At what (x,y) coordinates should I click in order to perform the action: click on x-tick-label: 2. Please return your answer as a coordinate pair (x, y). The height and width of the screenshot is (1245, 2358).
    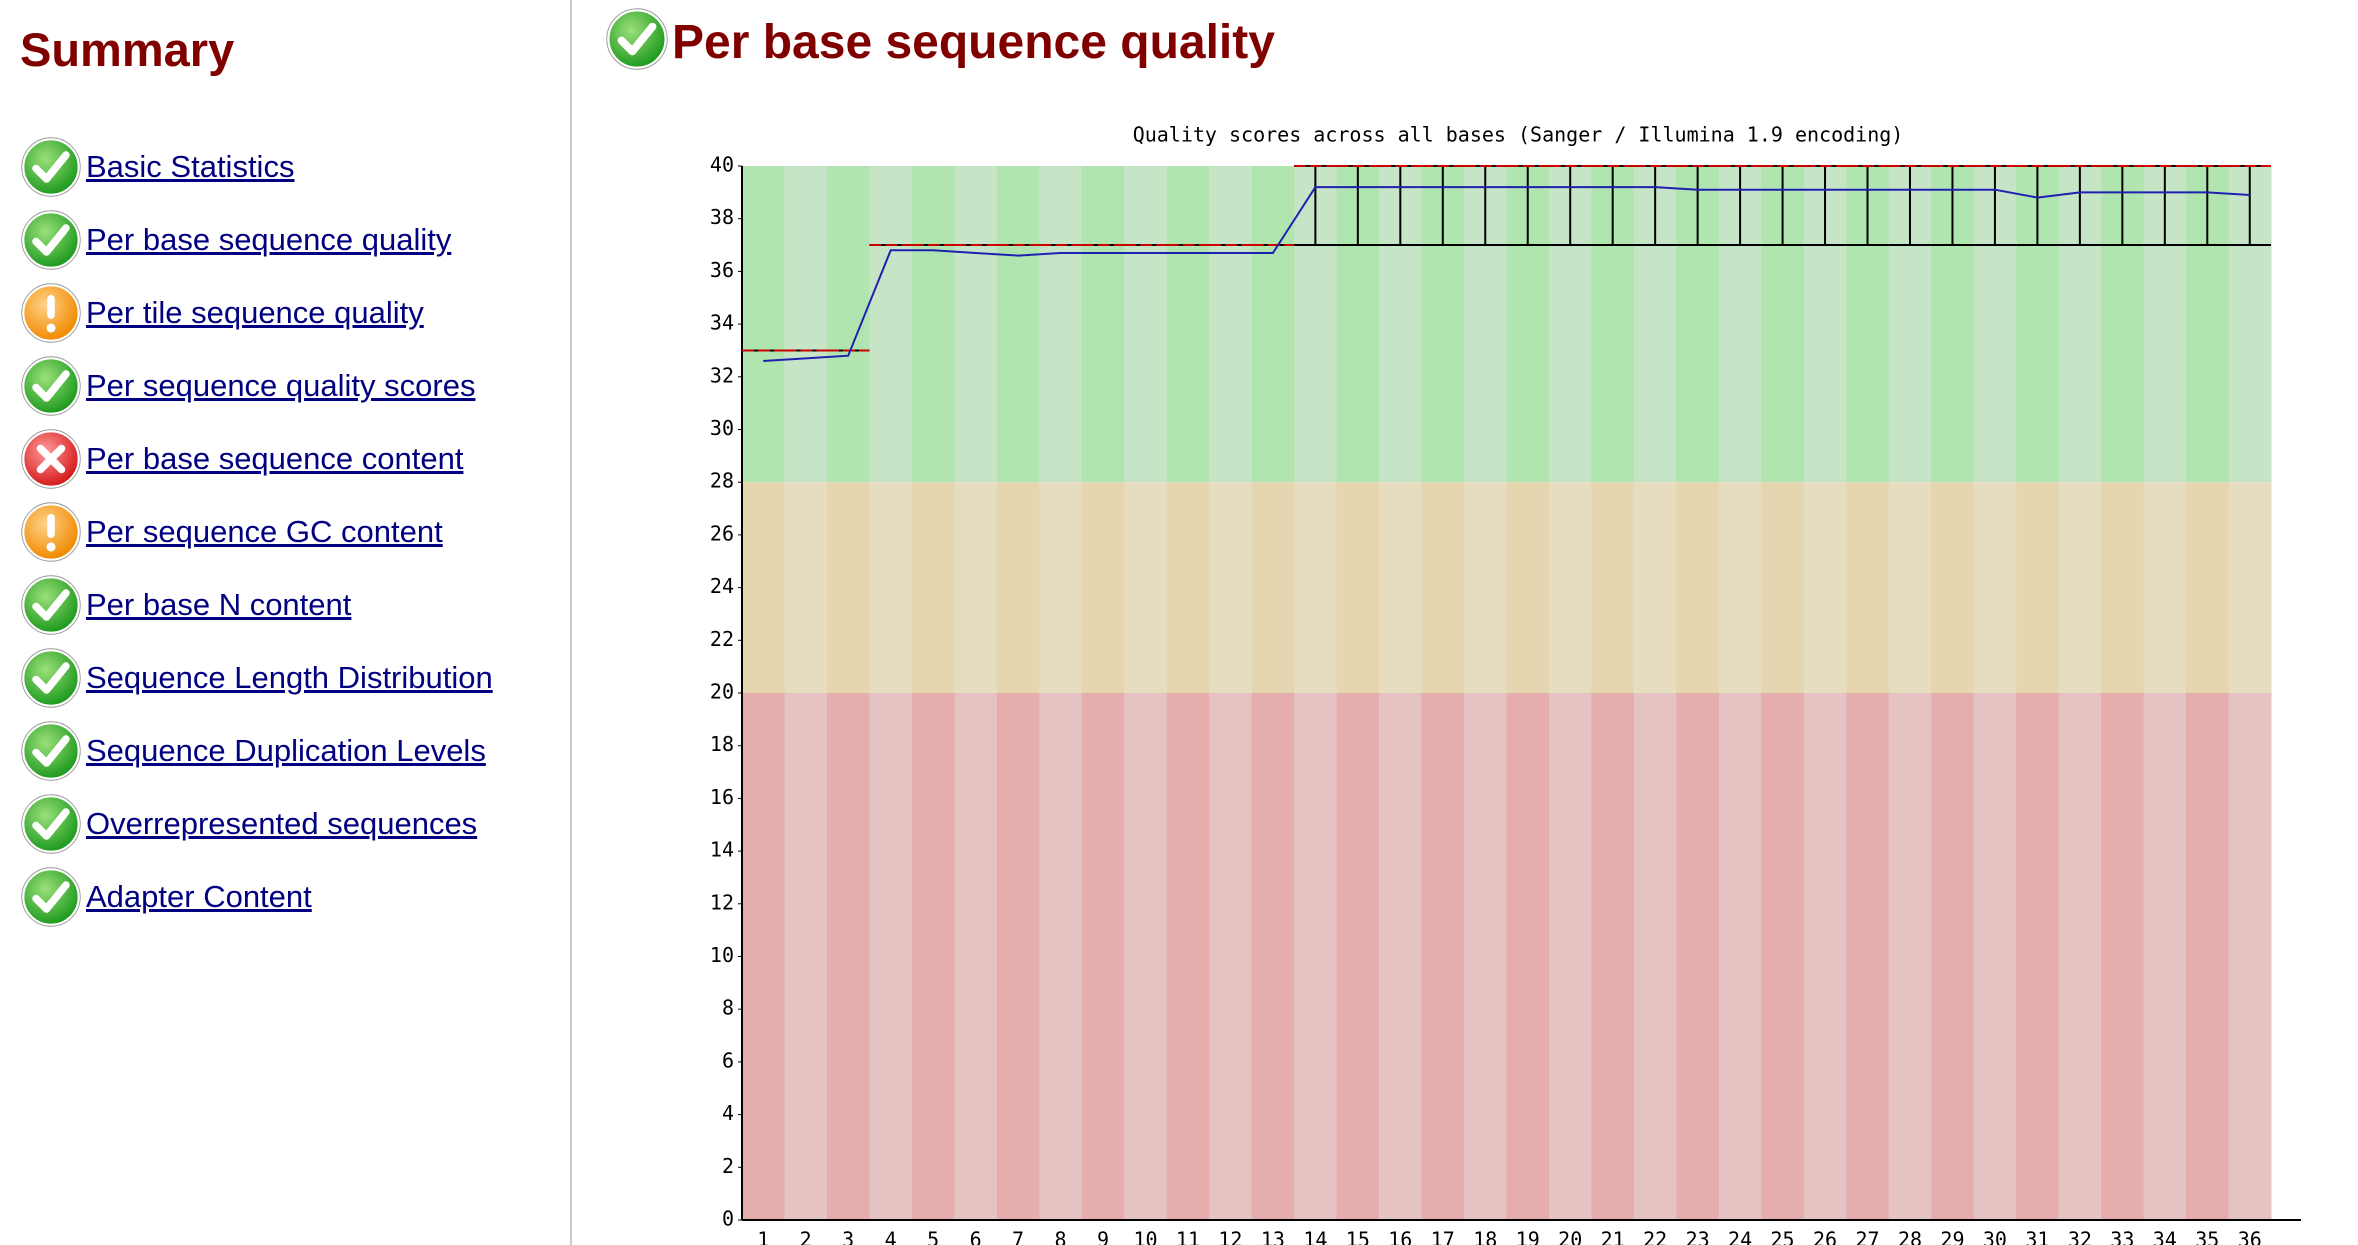
    Looking at the image, I should click on (806, 1236).